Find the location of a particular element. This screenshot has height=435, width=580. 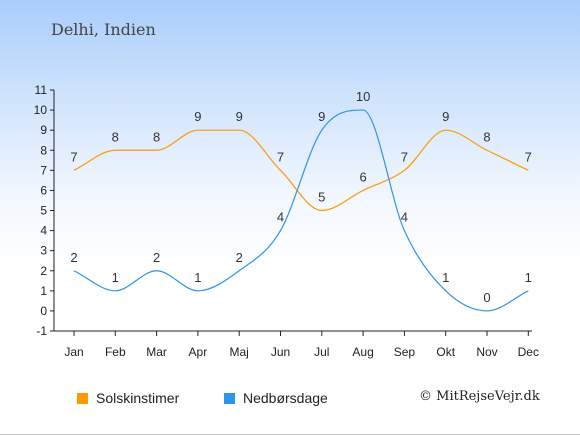

y-tick-label: 11 is located at coordinates (41, 90).